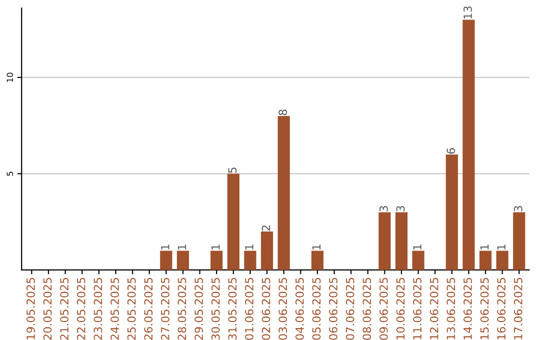 This screenshot has width=540, height=340. Describe the element at coordinates (81, 309) in the screenshot. I see `x-tick-label: 22.05.2025` at that location.